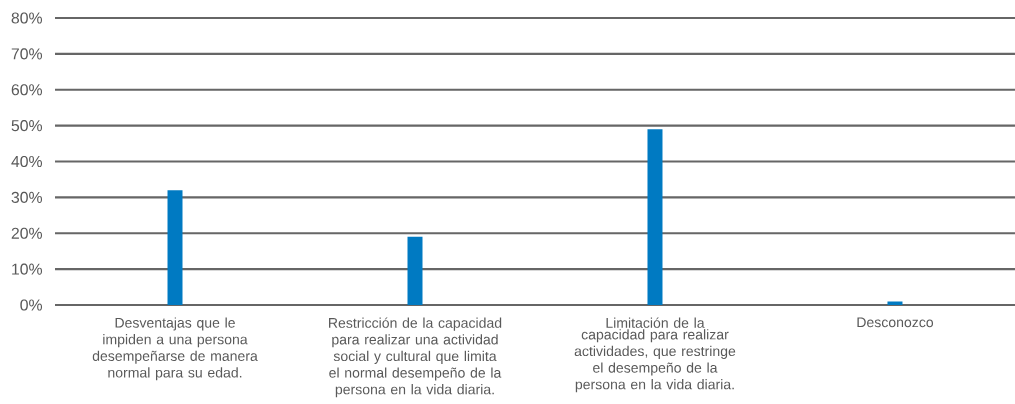 This screenshot has height=404, width=1015. What do you see at coordinates (27, 126) in the screenshot?
I see `y-tick-label: 50%` at bounding box center [27, 126].